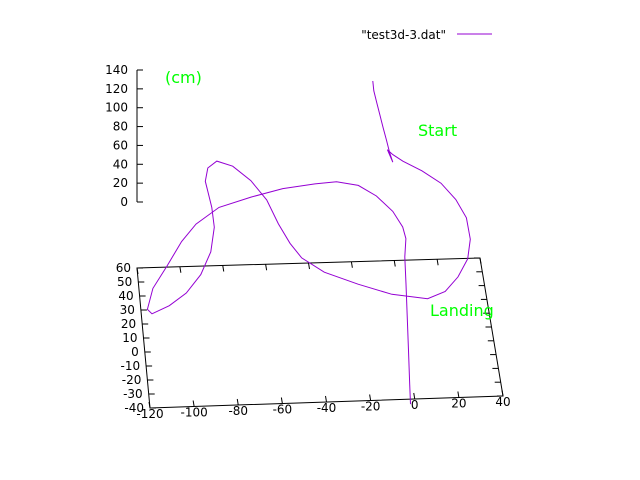 The image size is (640, 480). What do you see at coordinates (116, 108) in the screenshot?
I see `z-tick-label: 100` at bounding box center [116, 108].